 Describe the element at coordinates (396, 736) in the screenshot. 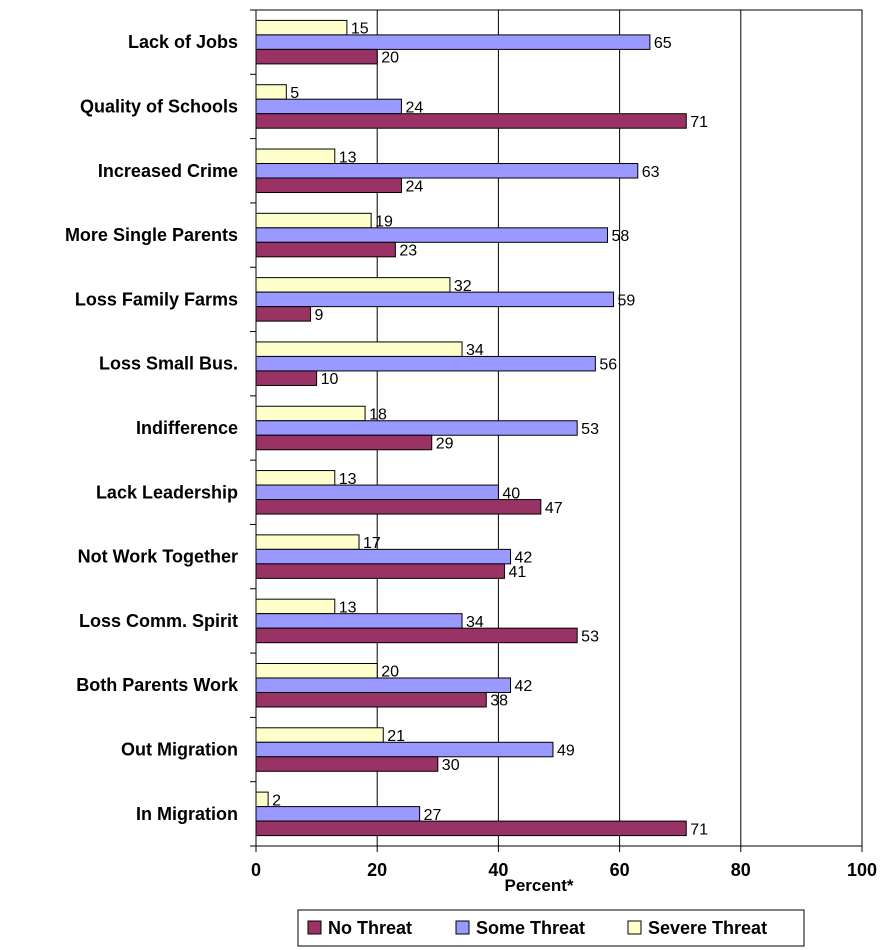

I see `data-label: 21` at that location.